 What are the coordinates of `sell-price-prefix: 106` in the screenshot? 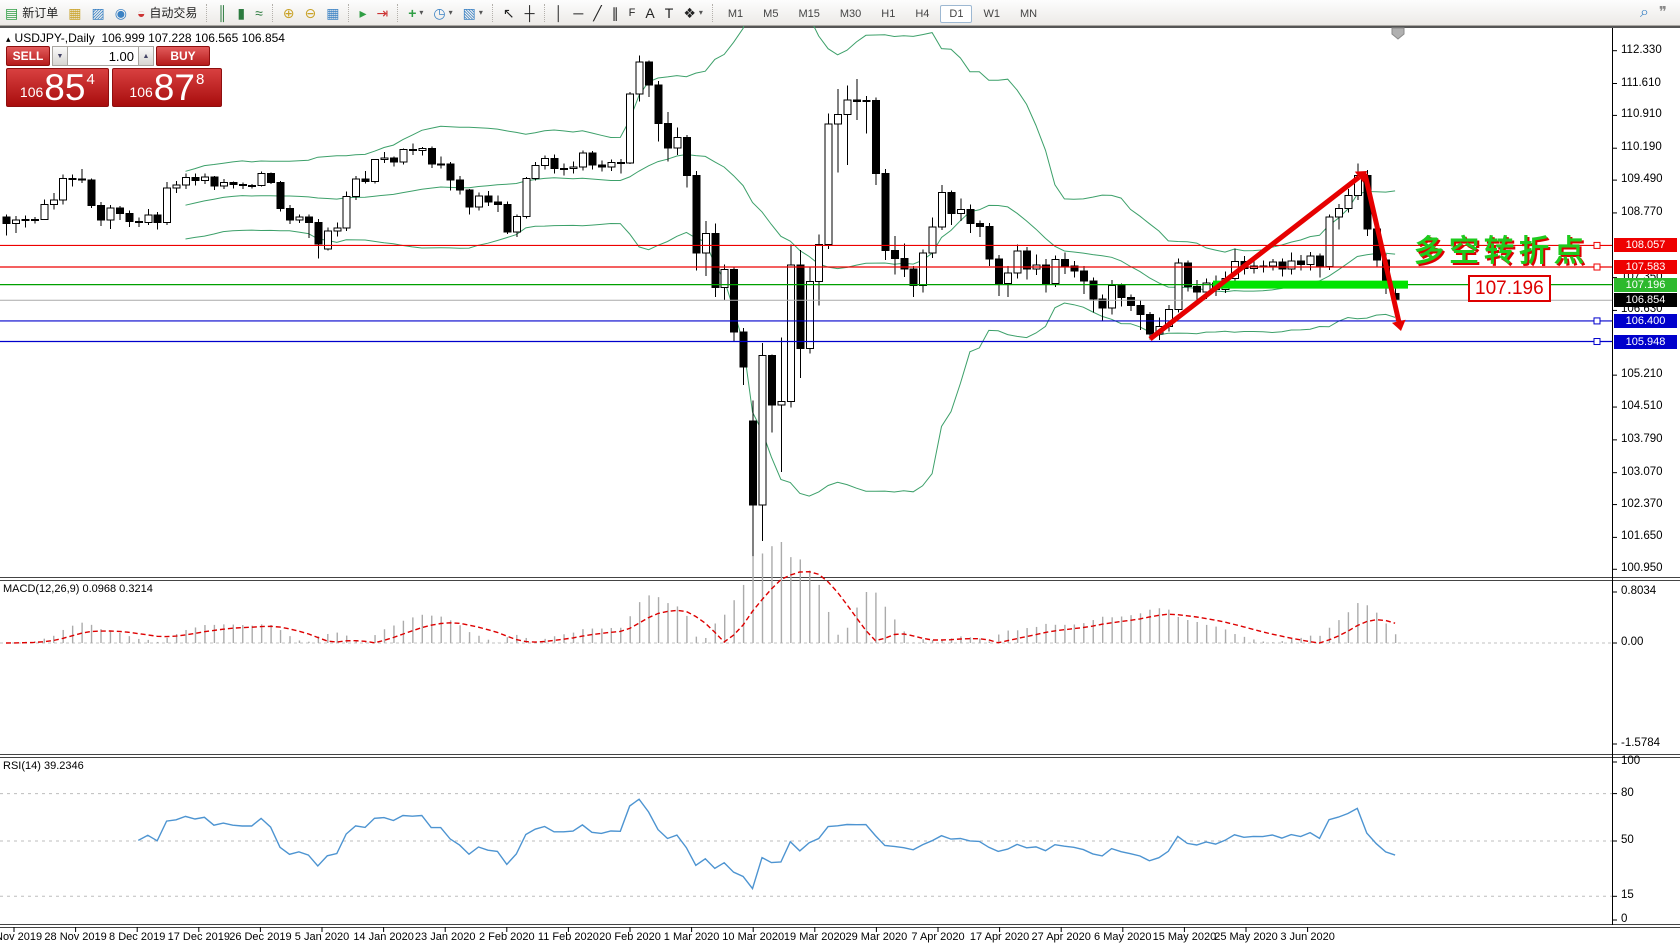 It's located at (31, 92).